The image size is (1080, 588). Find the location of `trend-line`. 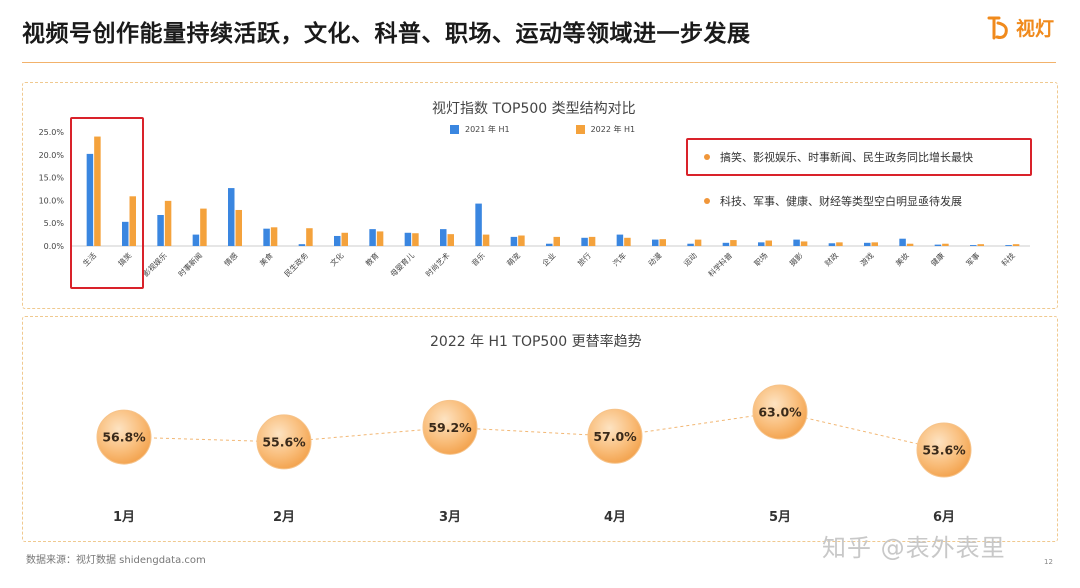

trend-line is located at coordinates (534, 431).